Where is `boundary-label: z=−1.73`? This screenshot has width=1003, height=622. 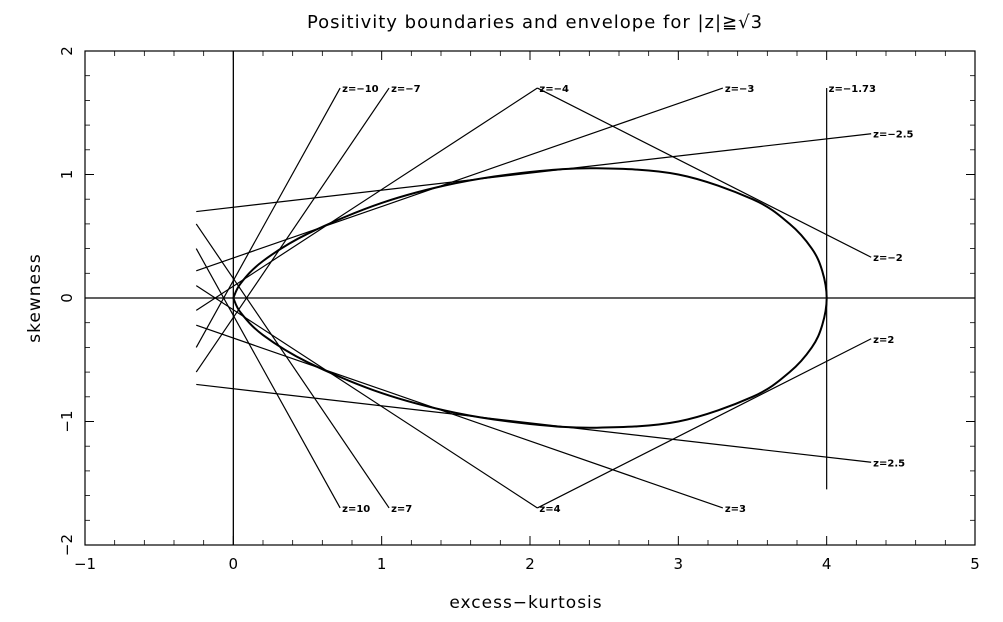 boundary-label: z=−1.73 is located at coordinates (852, 89).